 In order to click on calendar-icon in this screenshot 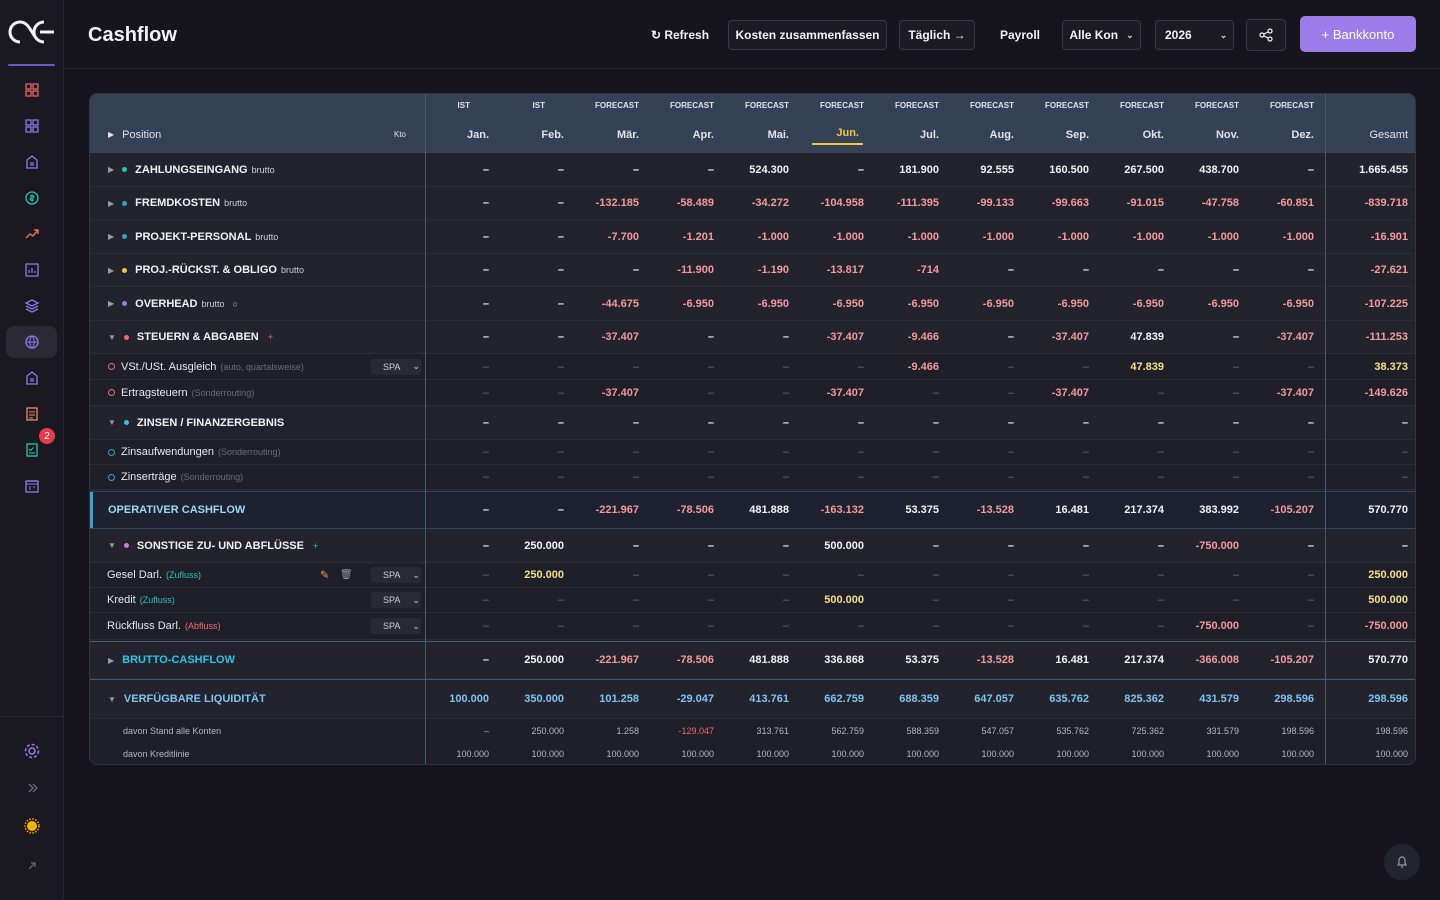, I will do `click(31, 486)`.